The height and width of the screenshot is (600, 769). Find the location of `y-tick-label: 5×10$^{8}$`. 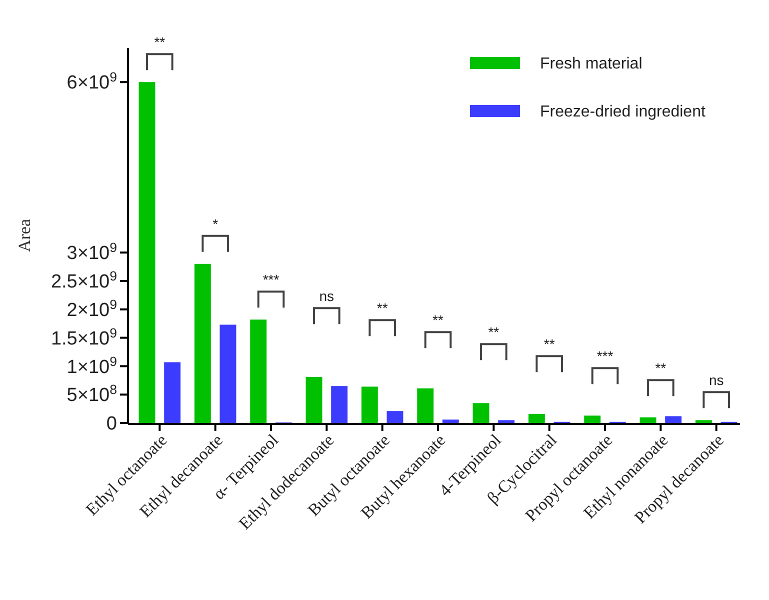

y-tick-label: 5×10$^{8}$ is located at coordinates (91, 394).